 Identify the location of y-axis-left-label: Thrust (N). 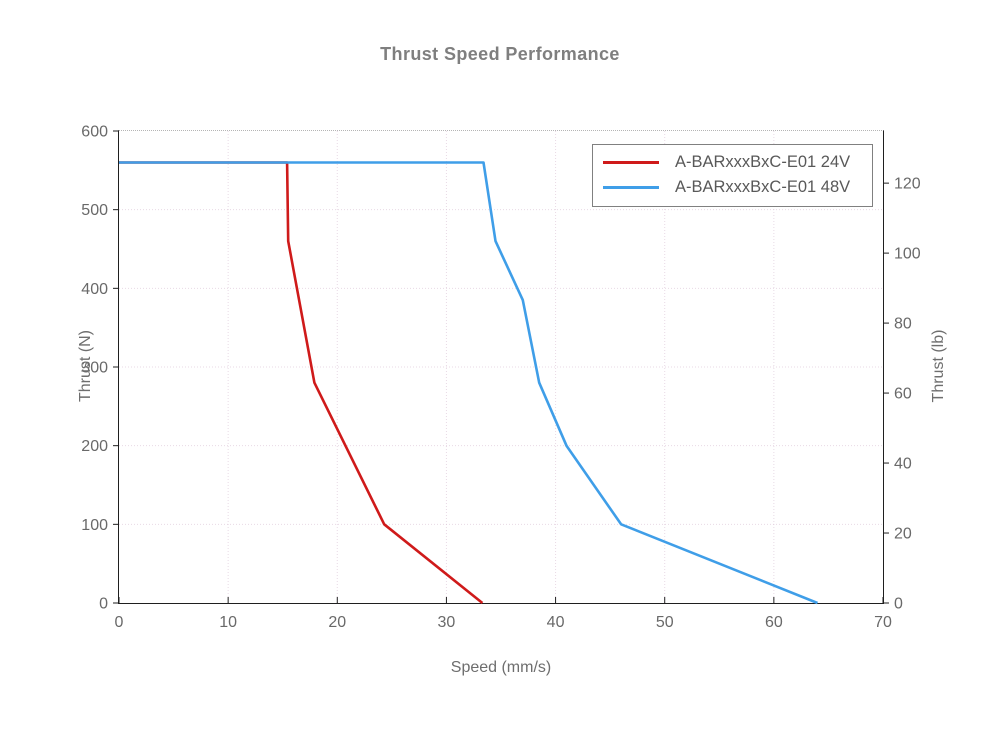
(85, 366).